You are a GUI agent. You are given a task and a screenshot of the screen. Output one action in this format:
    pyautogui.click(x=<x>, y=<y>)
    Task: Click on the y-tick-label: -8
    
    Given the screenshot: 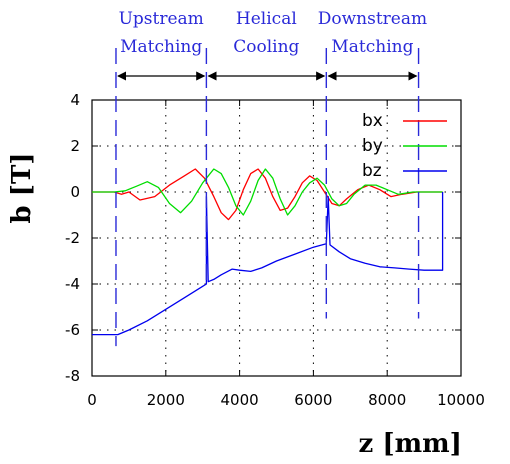 What is the action you would take?
    pyautogui.click(x=72, y=376)
    